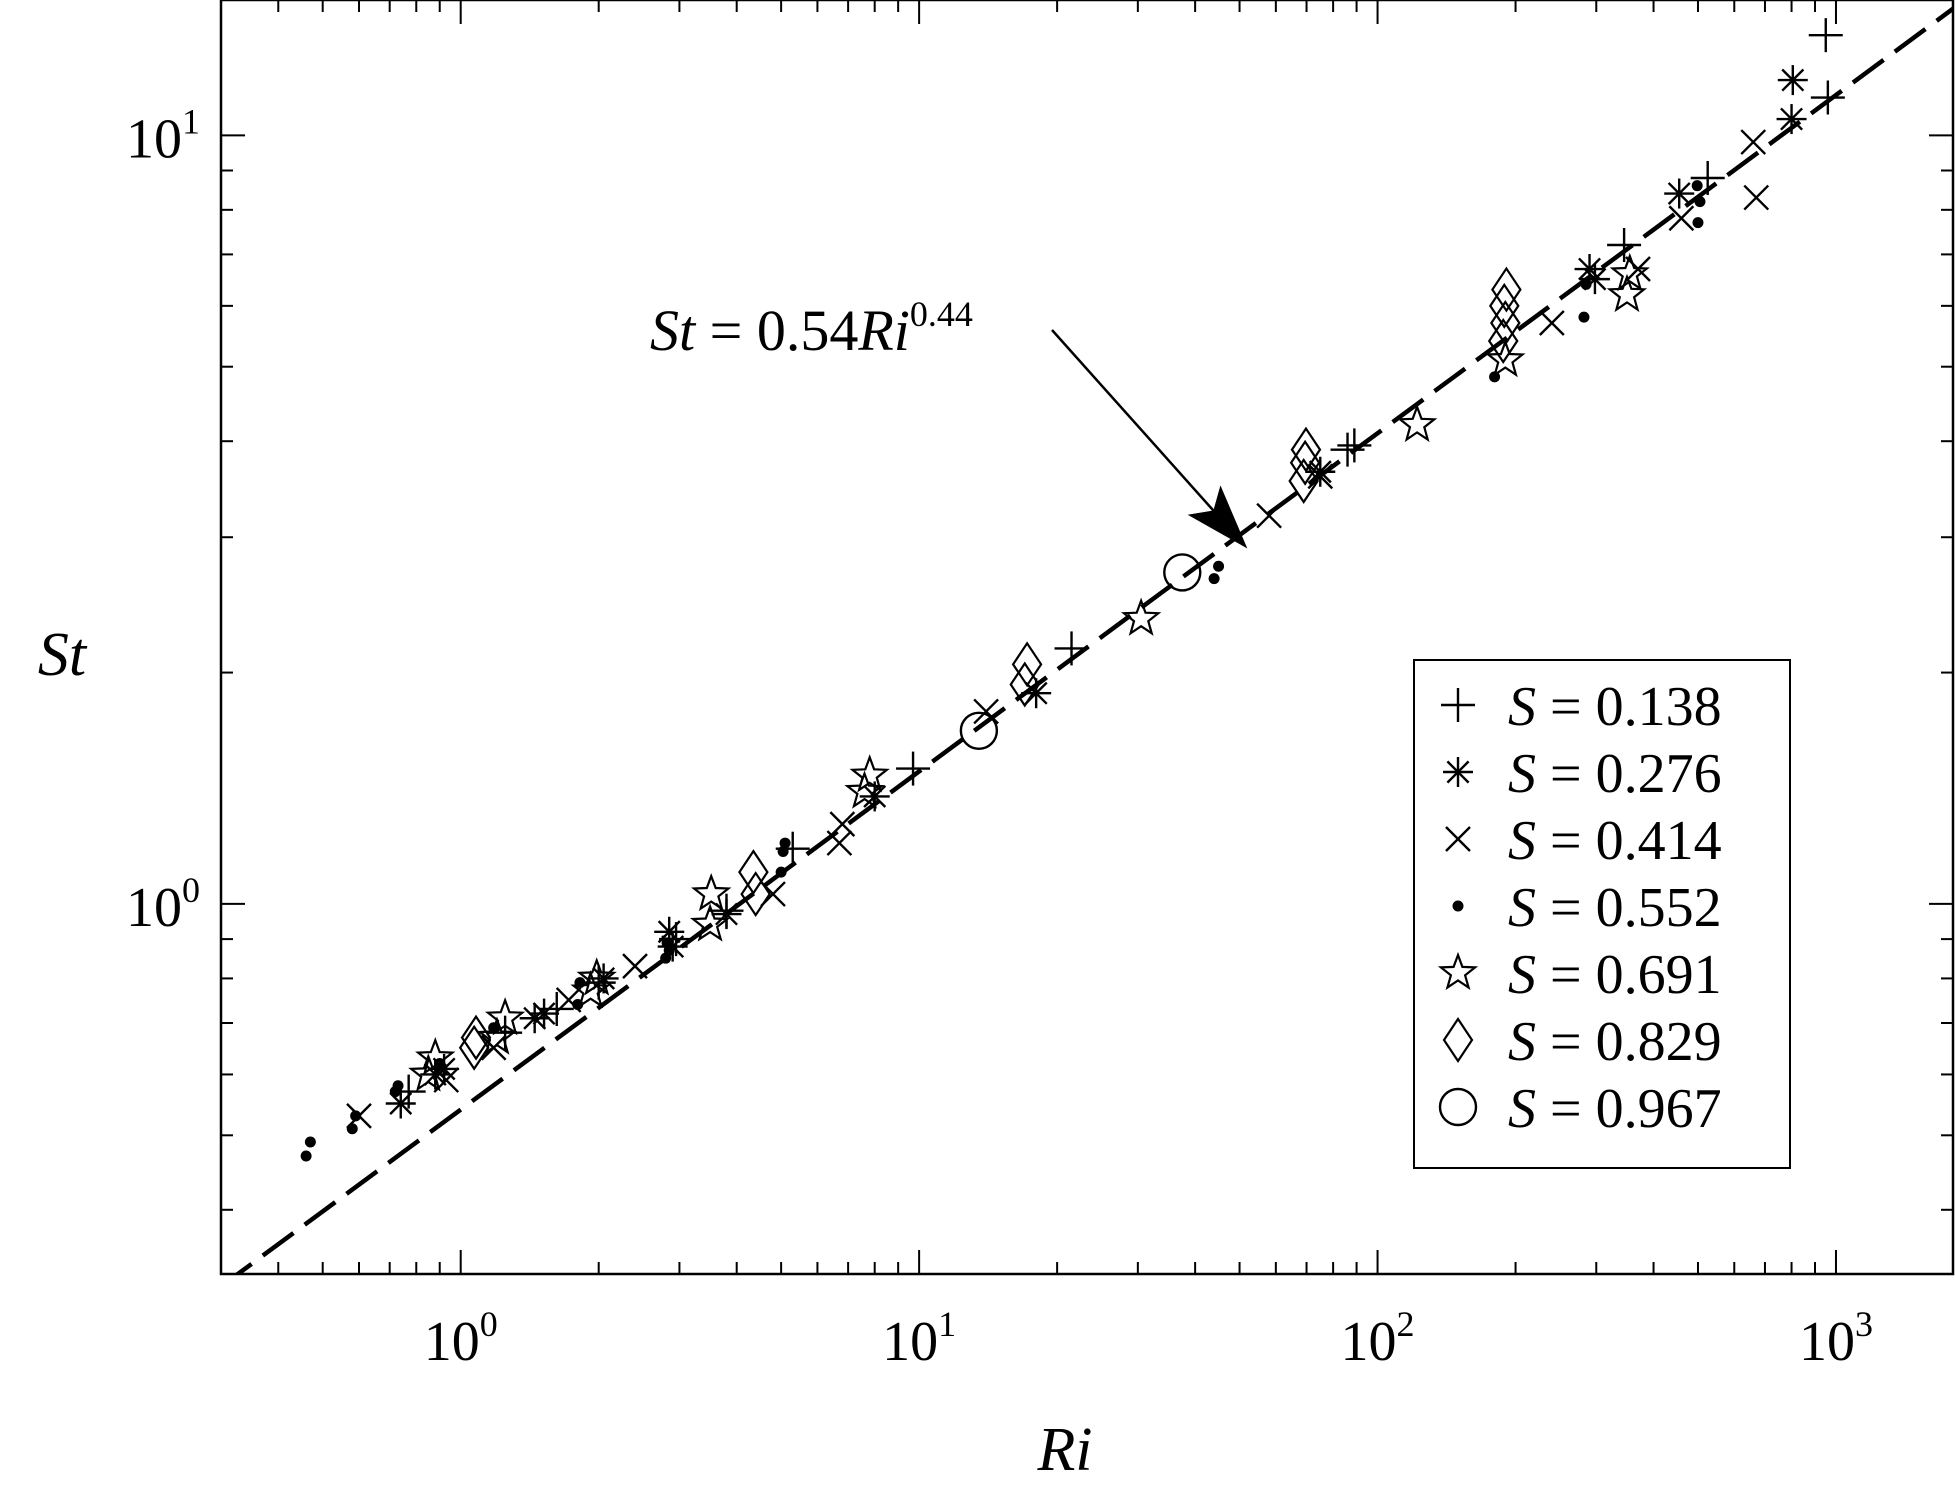  Describe the element at coordinates (1458, 971) in the screenshot. I see `legend-star-marker` at that location.